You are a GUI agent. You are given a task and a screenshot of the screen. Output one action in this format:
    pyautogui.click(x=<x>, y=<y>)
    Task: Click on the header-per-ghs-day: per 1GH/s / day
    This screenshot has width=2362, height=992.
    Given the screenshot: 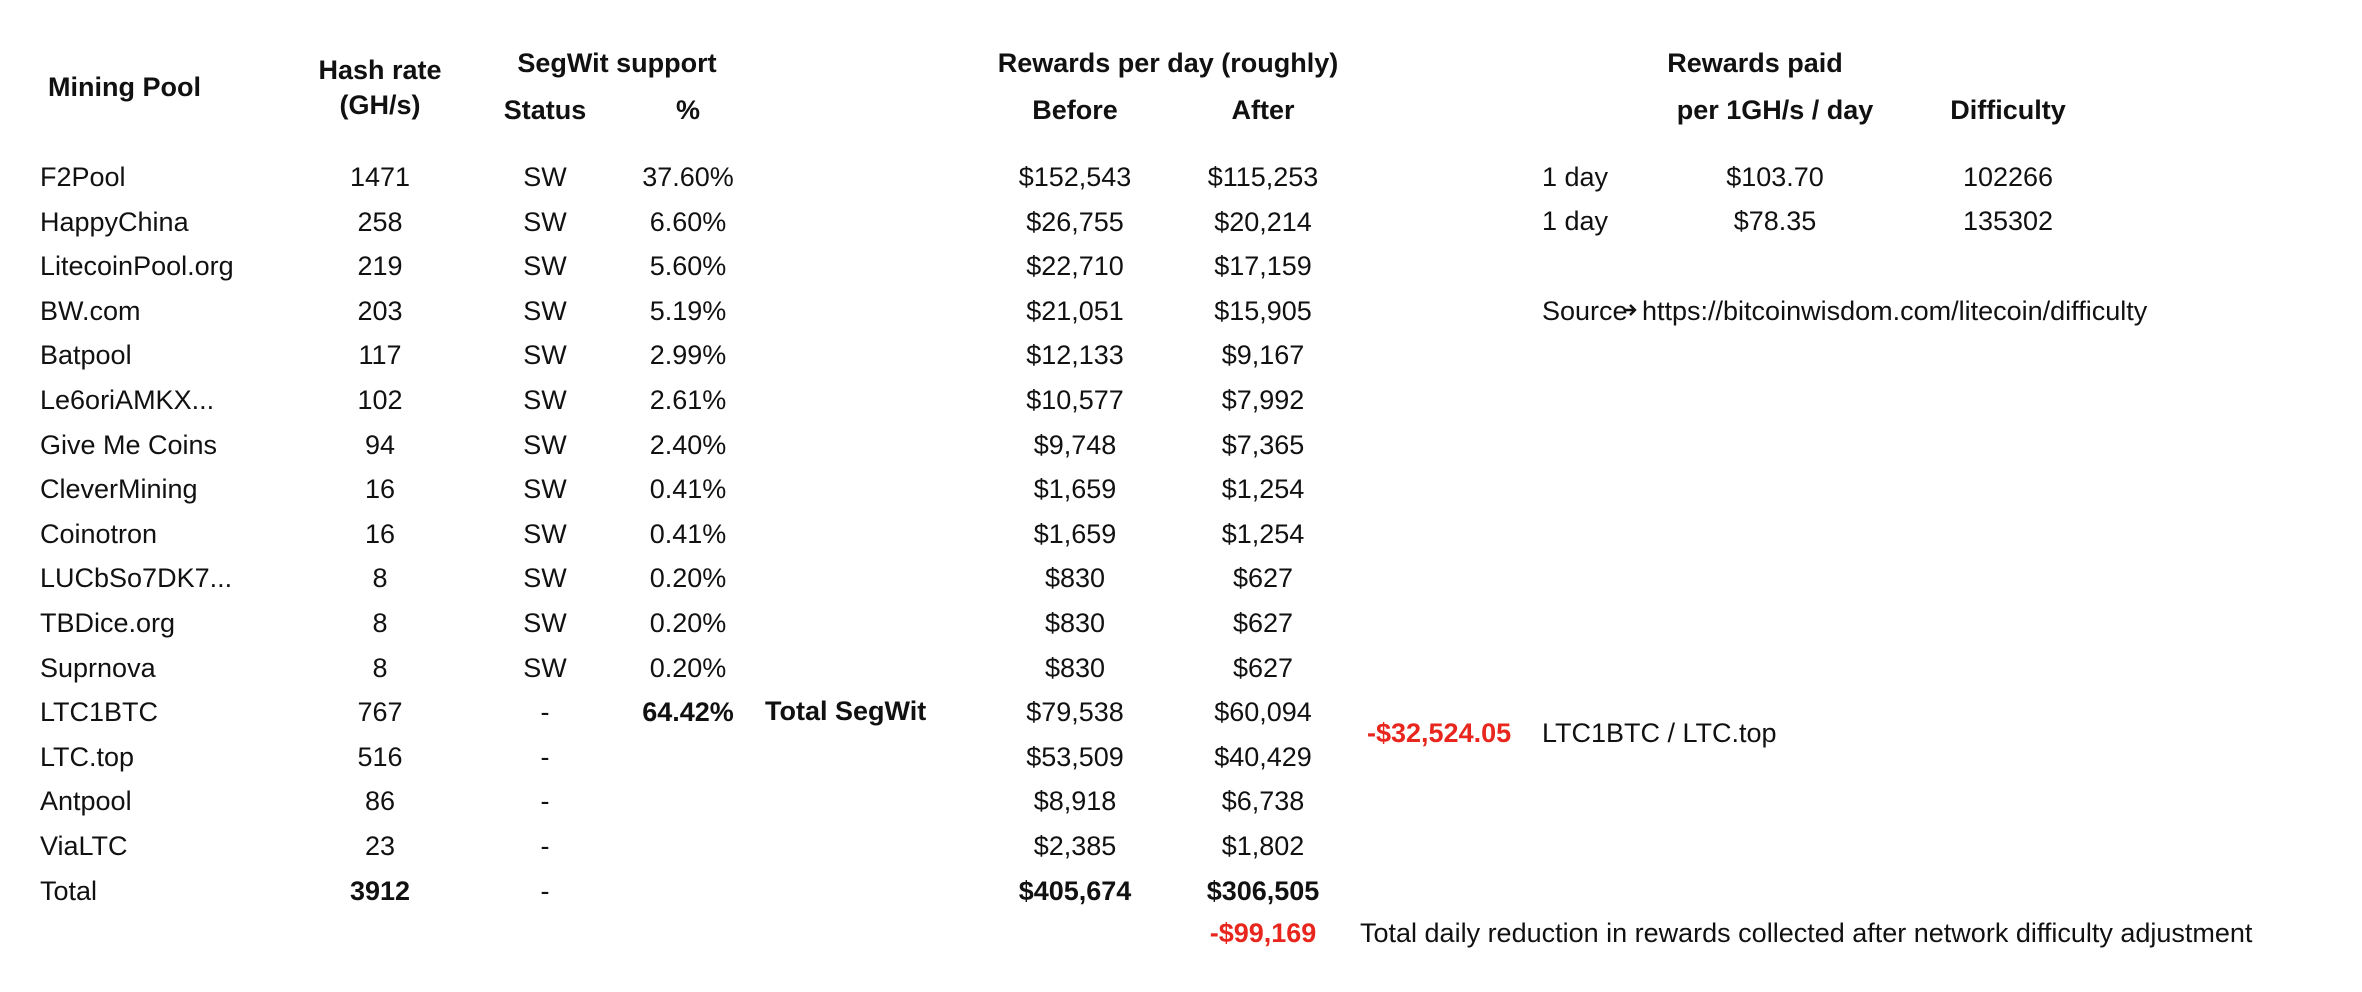 What is the action you would take?
    pyautogui.click(x=1775, y=110)
    